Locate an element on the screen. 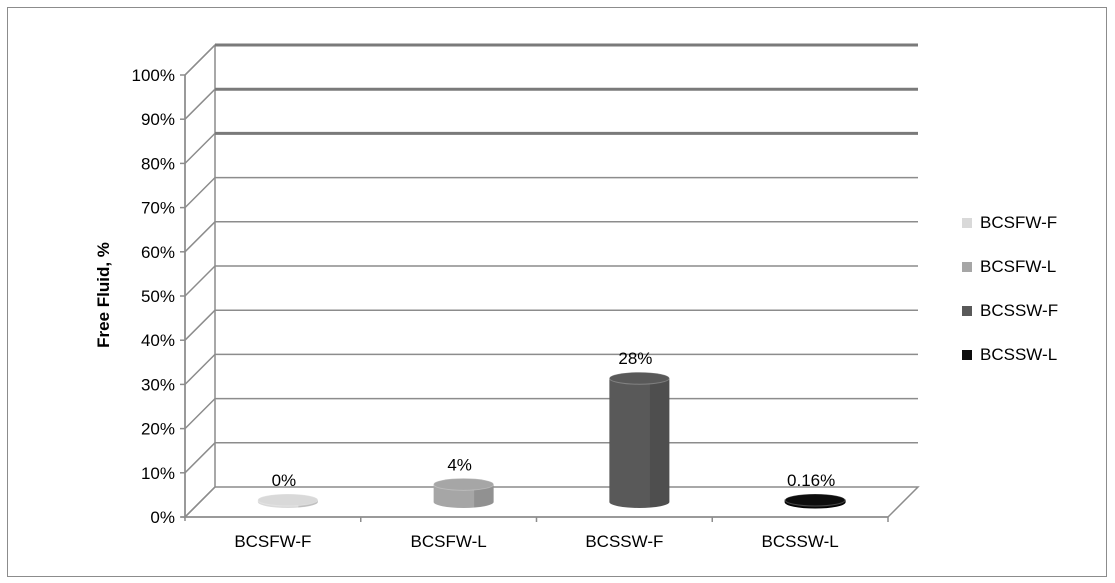 The height and width of the screenshot is (583, 1115). legend-item: BCSFW-F is located at coordinates (1009, 222).